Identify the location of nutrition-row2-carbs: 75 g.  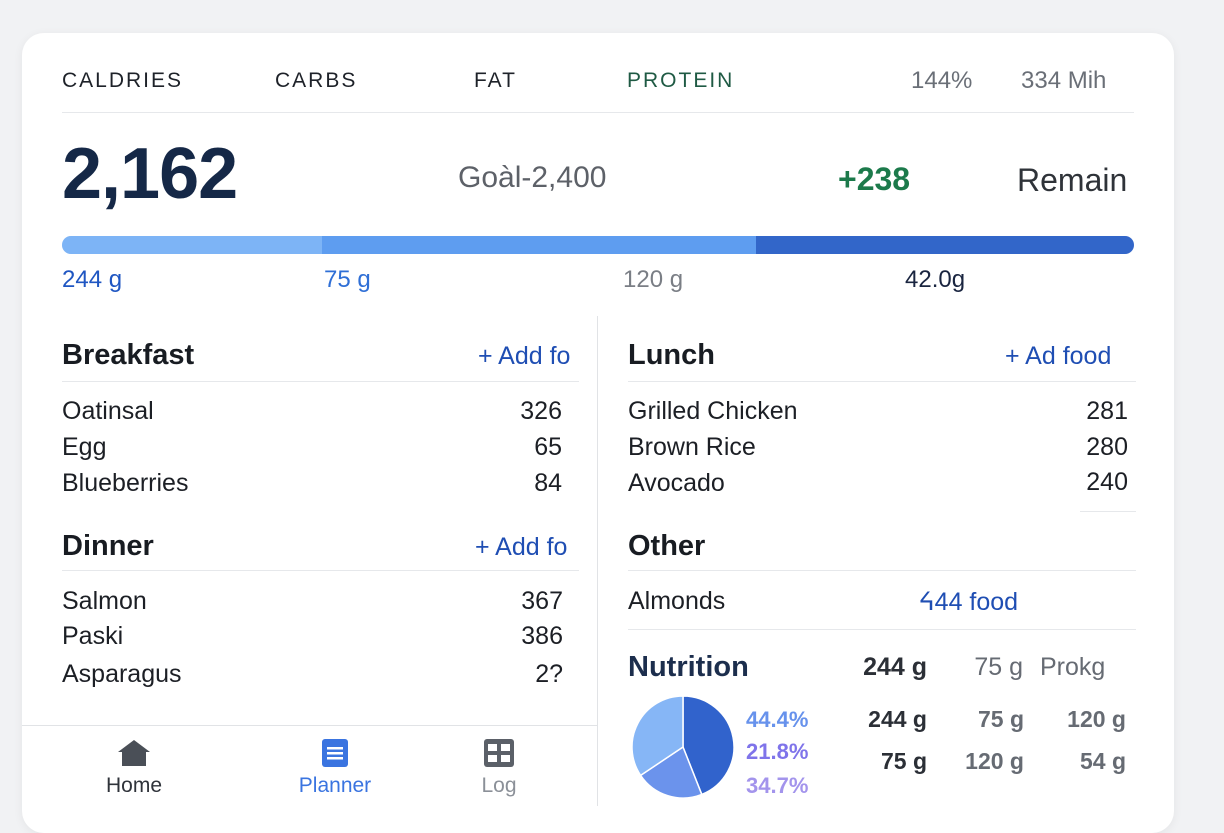
(903, 761).